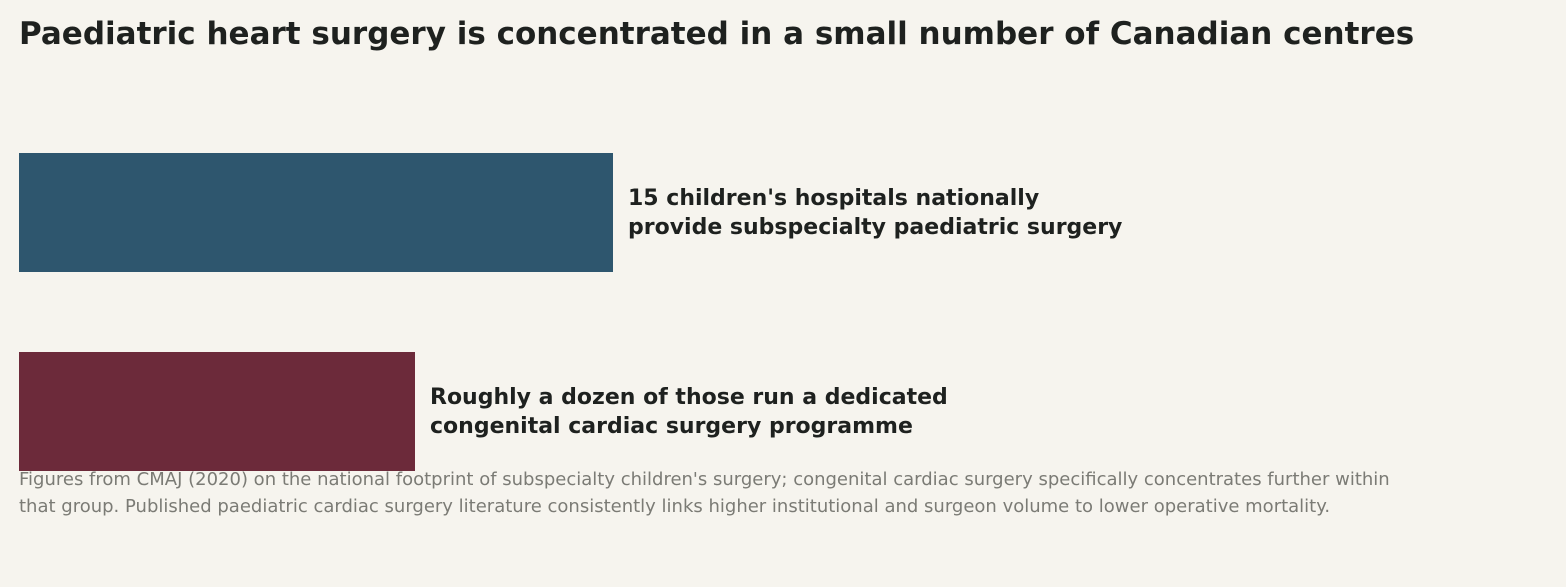 This screenshot has width=1566, height=587. What do you see at coordinates (671, 426) in the screenshot?
I see `bar-label-line: congenital cardiac surgery programme` at bounding box center [671, 426].